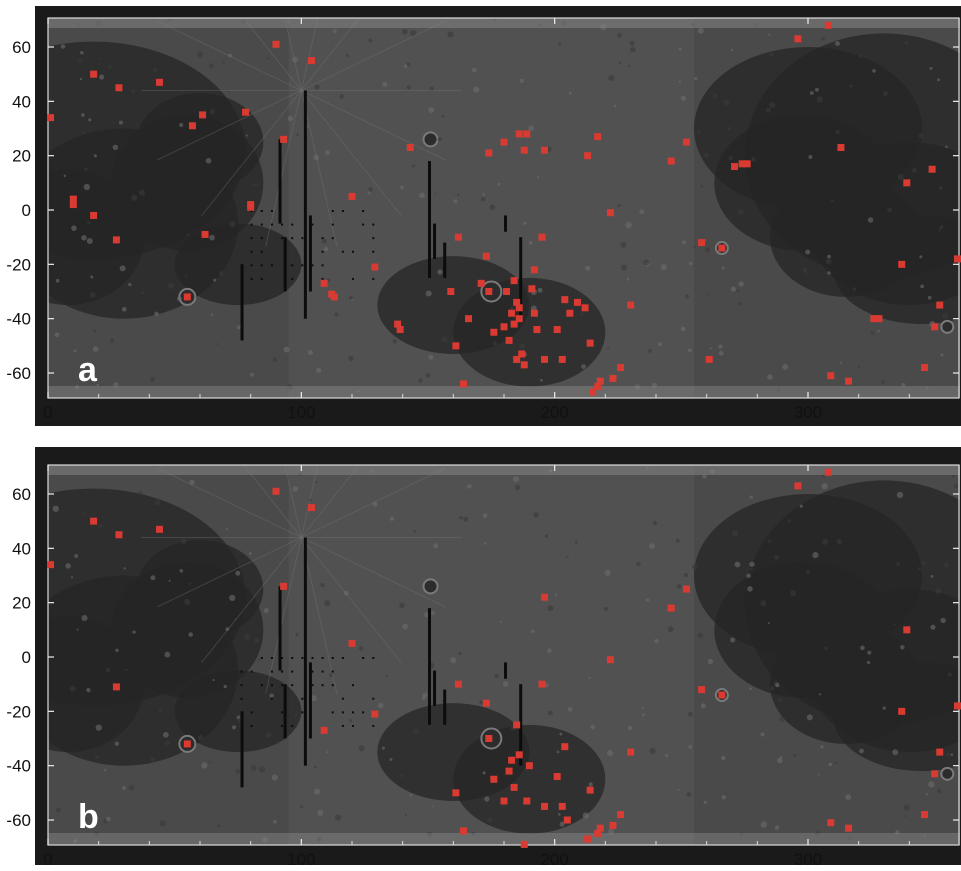 The image size is (961, 871). What do you see at coordinates (88, 817) in the screenshot?
I see `panel-letter: b` at bounding box center [88, 817].